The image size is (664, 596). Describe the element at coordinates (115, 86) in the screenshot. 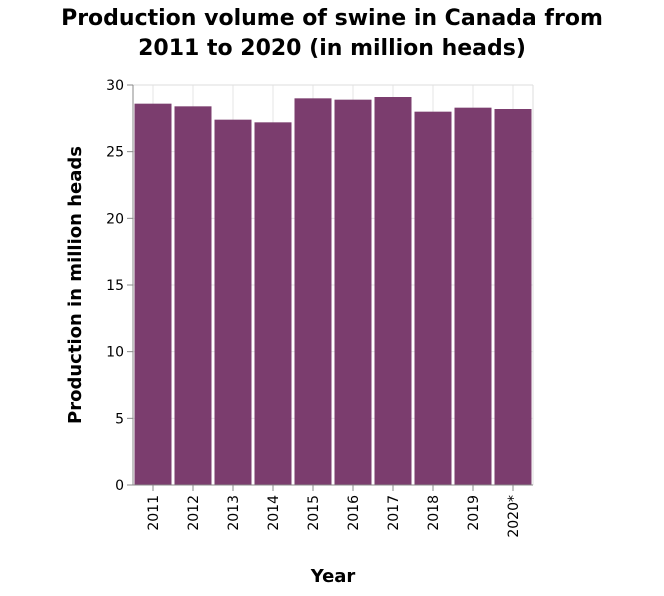

I see `y-tick-label: 30` at that location.